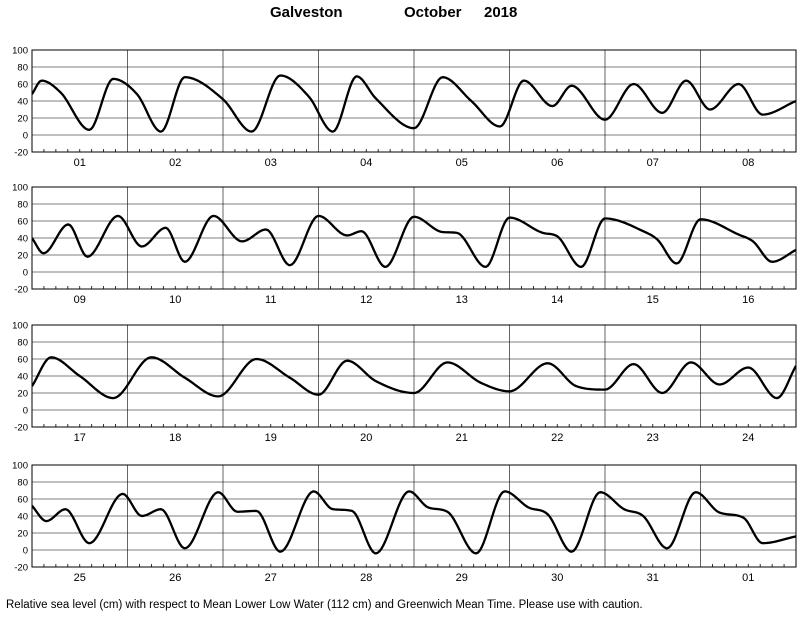  What do you see at coordinates (748, 300) in the screenshot?
I see `day-label: 16` at bounding box center [748, 300].